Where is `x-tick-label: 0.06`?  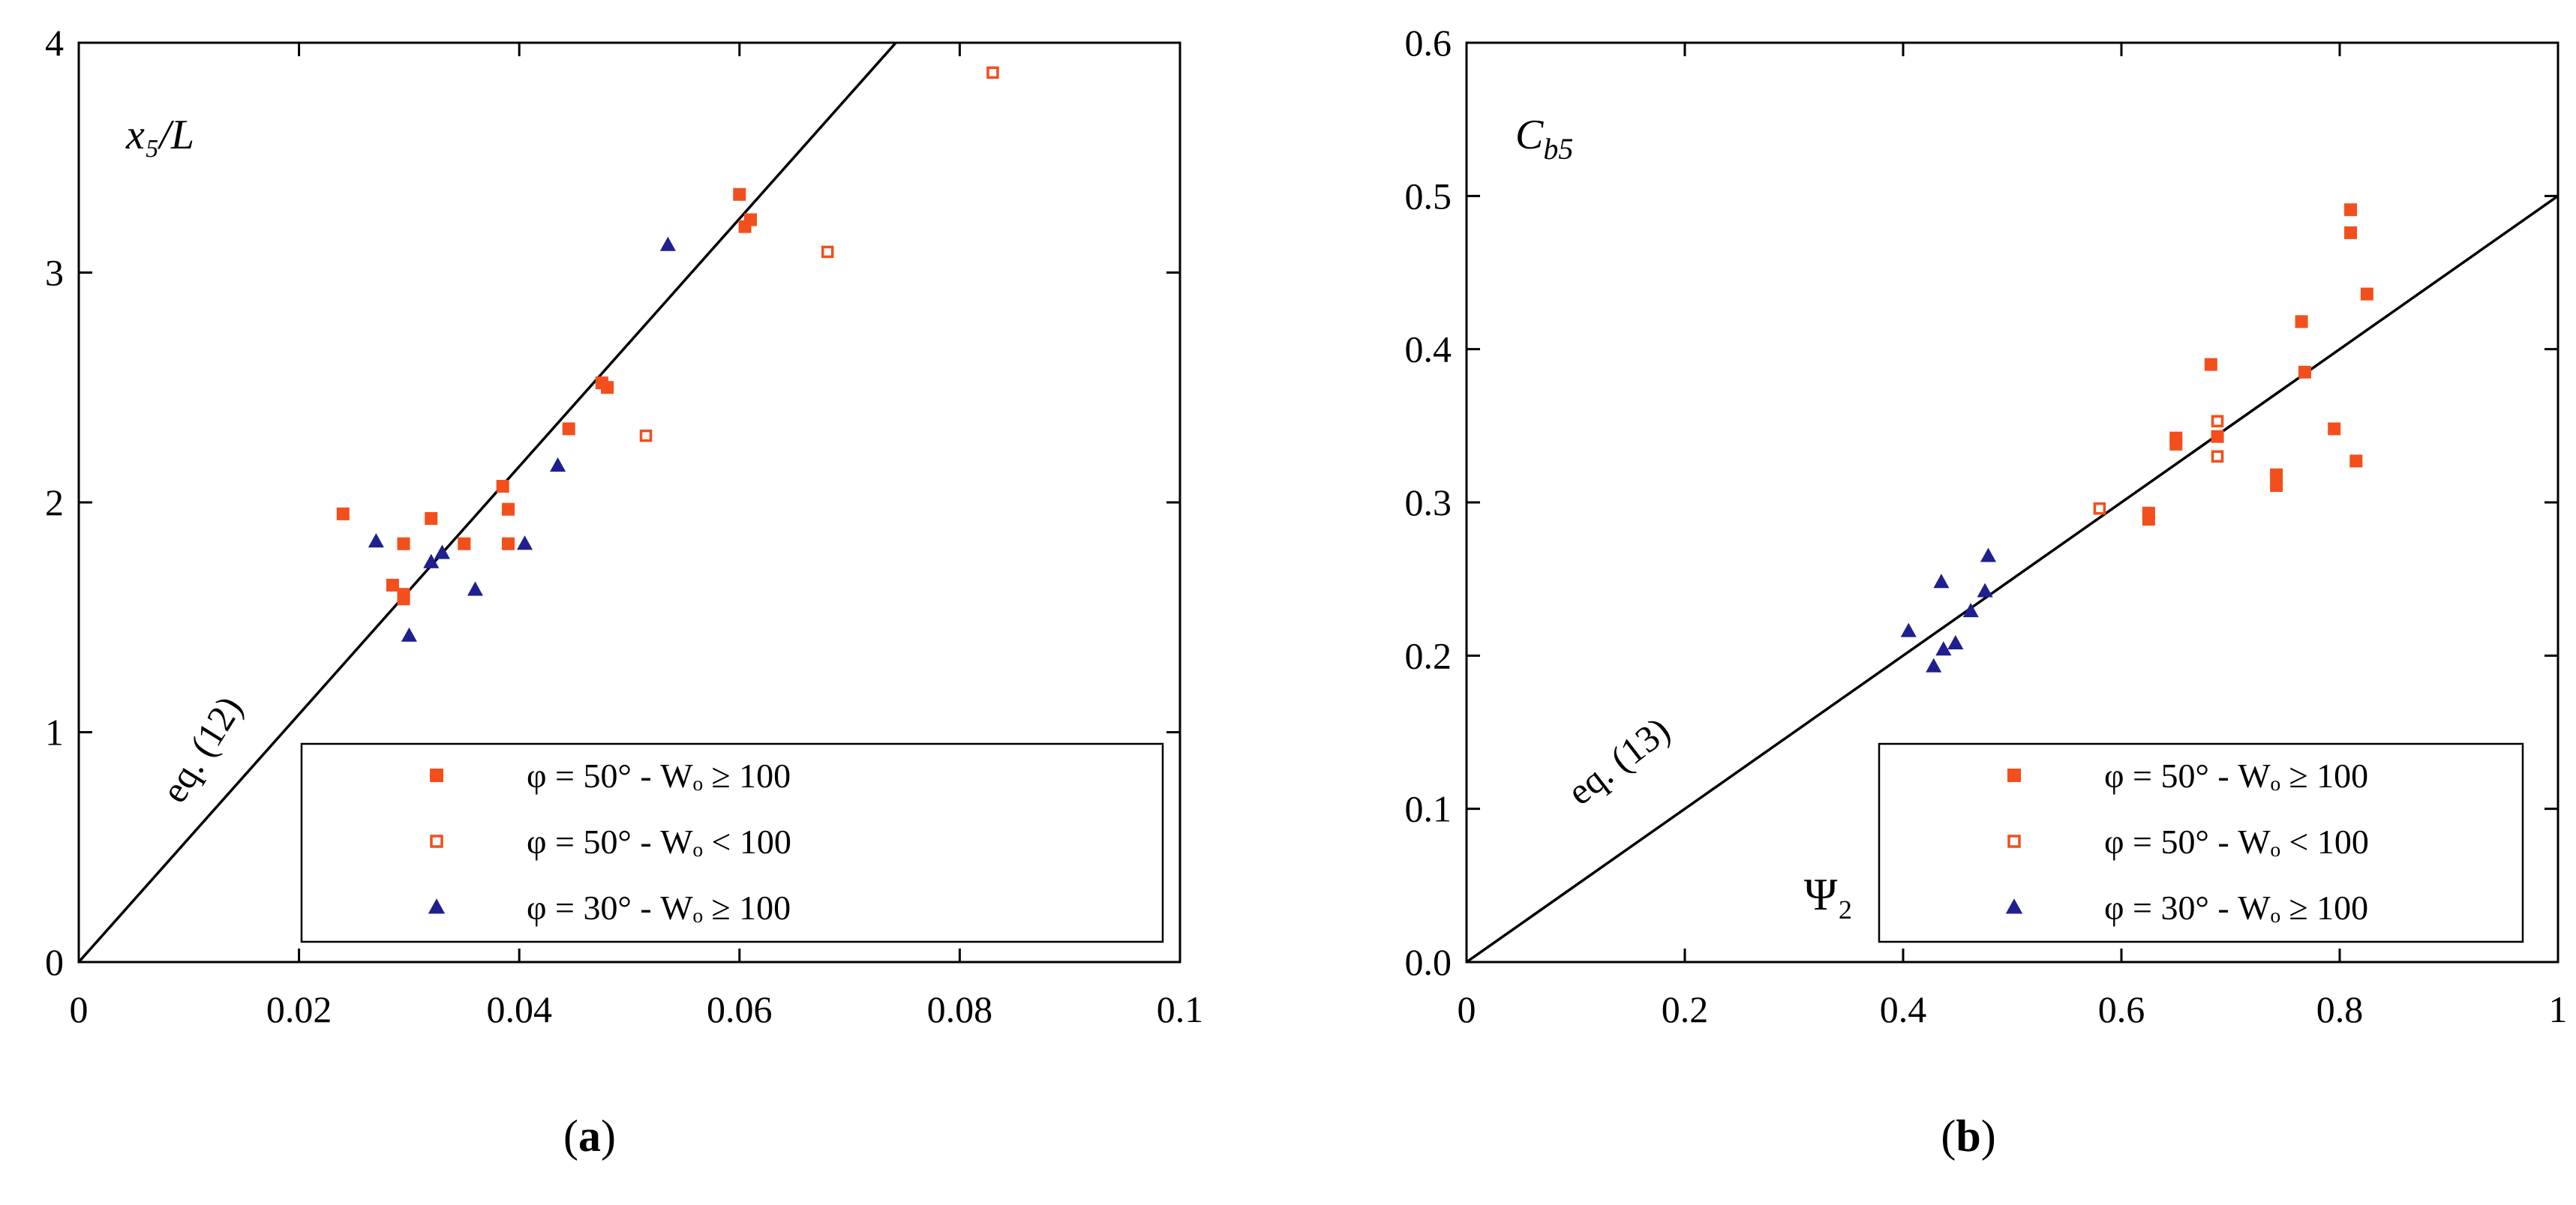
x-tick-label: 0.06 is located at coordinates (740, 1009).